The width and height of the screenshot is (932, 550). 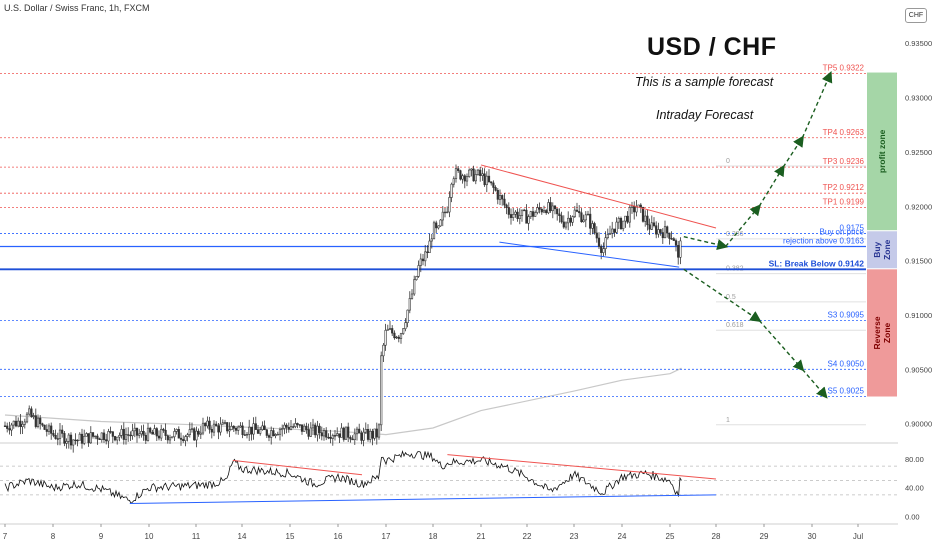 I want to click on price-level-label: 0.9175, so click(x=852, y=227).